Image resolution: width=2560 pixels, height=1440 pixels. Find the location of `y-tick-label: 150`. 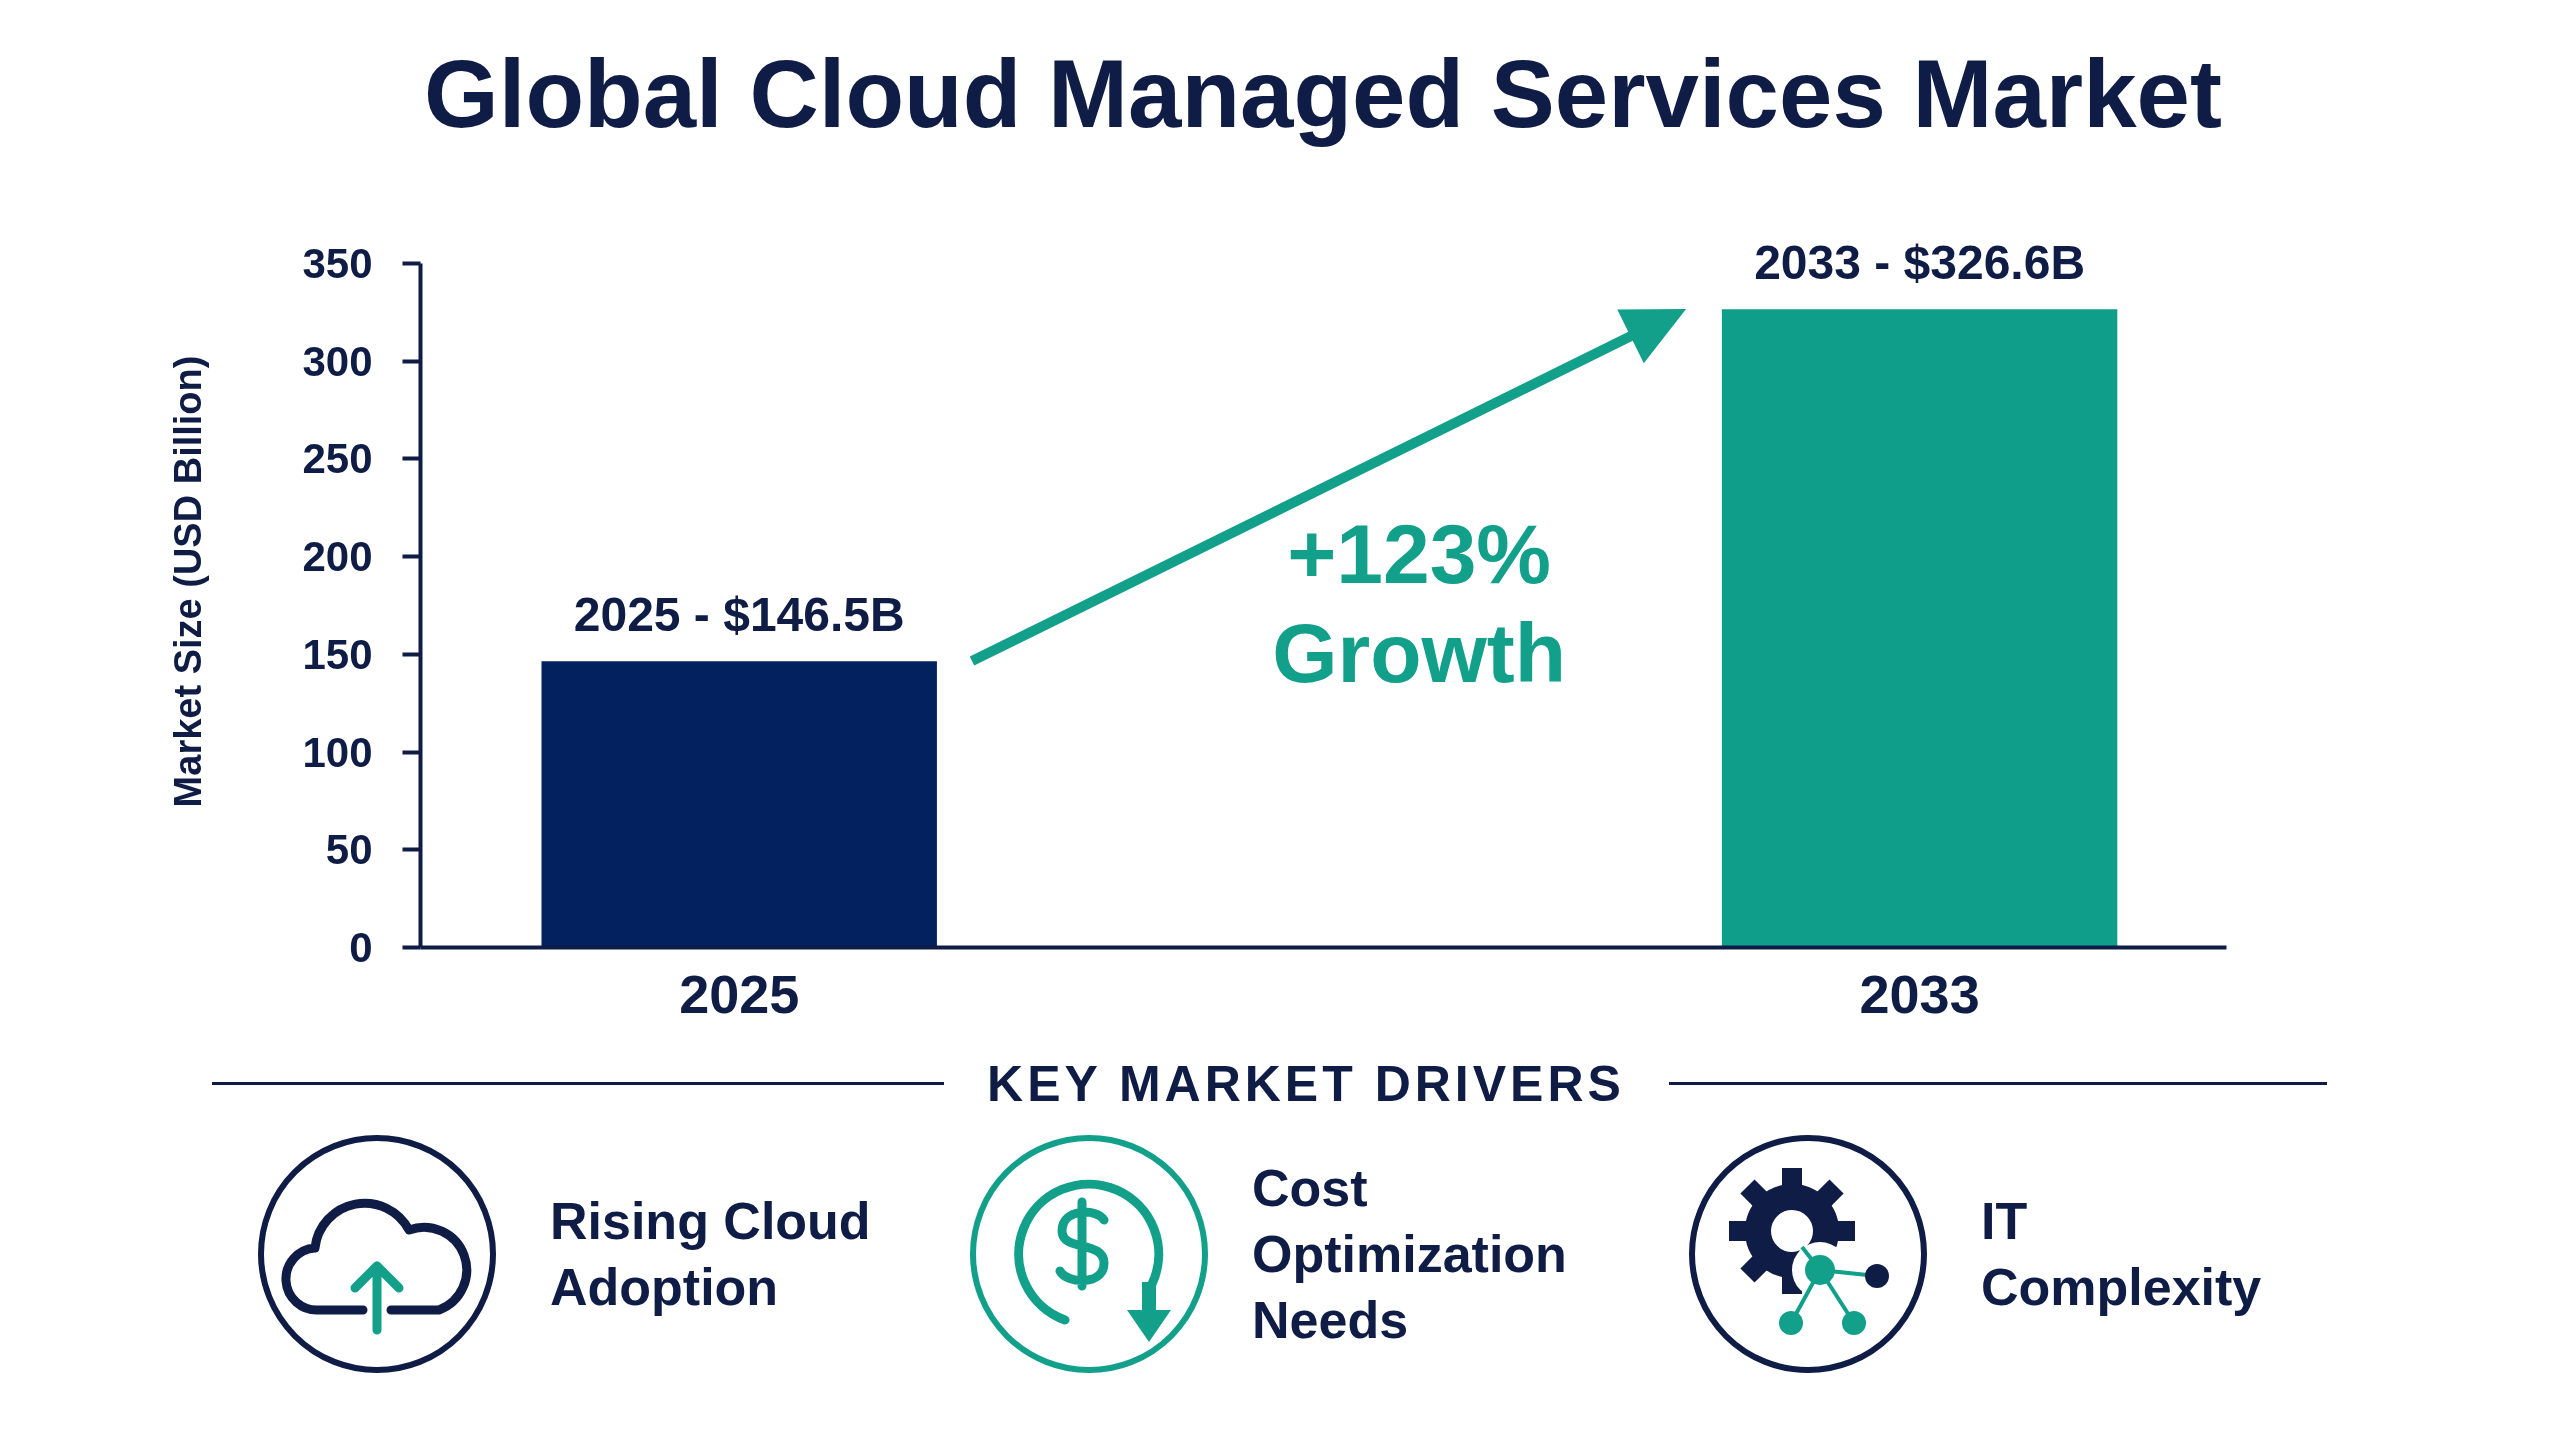

y-tick-label: 150 is located at coordinates (337, 654).